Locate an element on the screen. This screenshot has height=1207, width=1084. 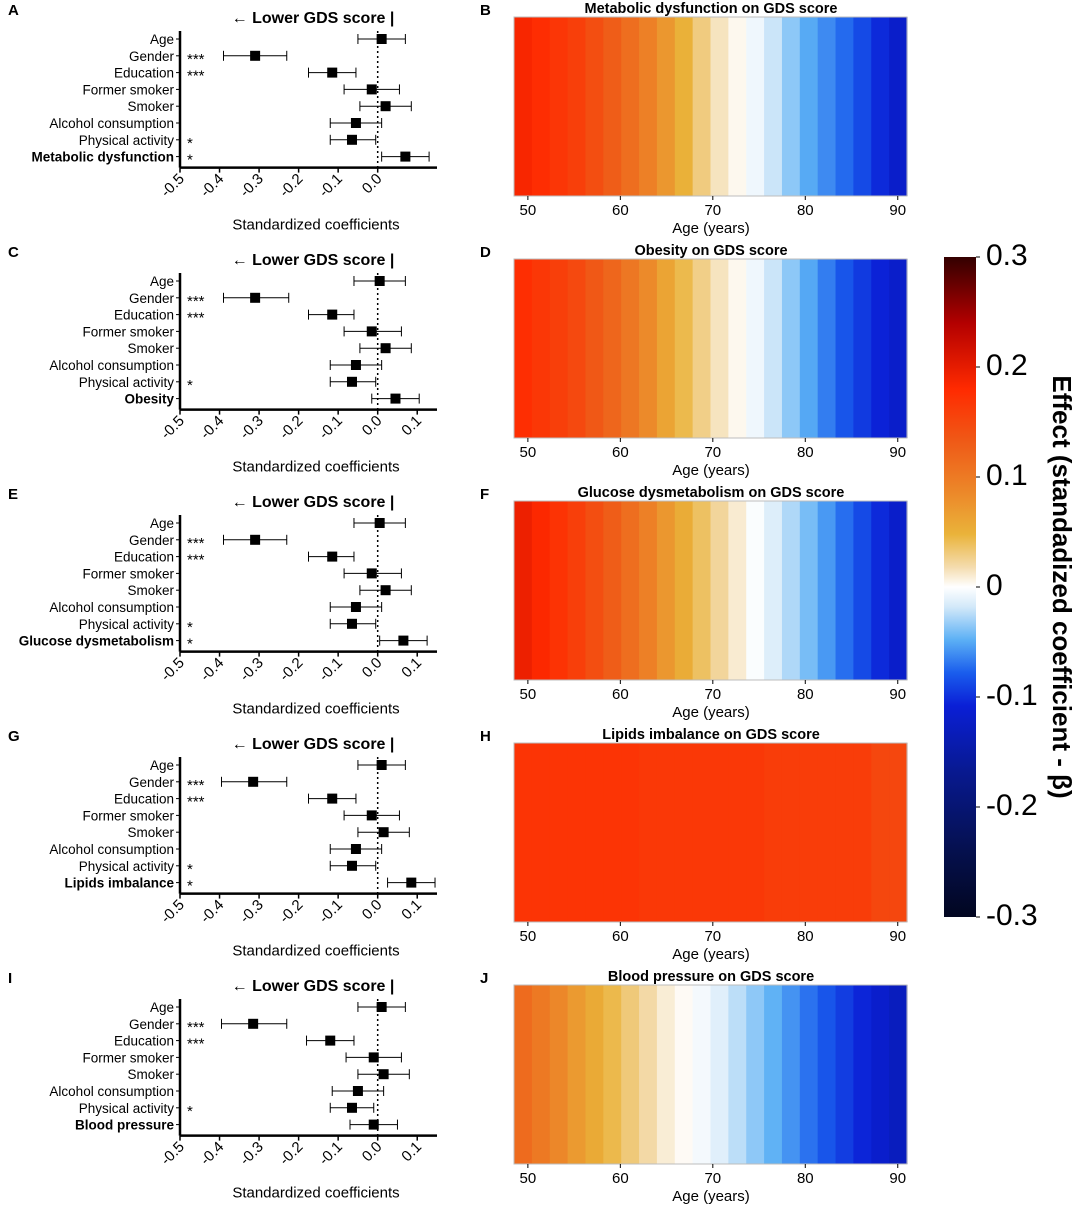
colorbar-tick-label: -0.2 is located at coordinates (1012, 805).